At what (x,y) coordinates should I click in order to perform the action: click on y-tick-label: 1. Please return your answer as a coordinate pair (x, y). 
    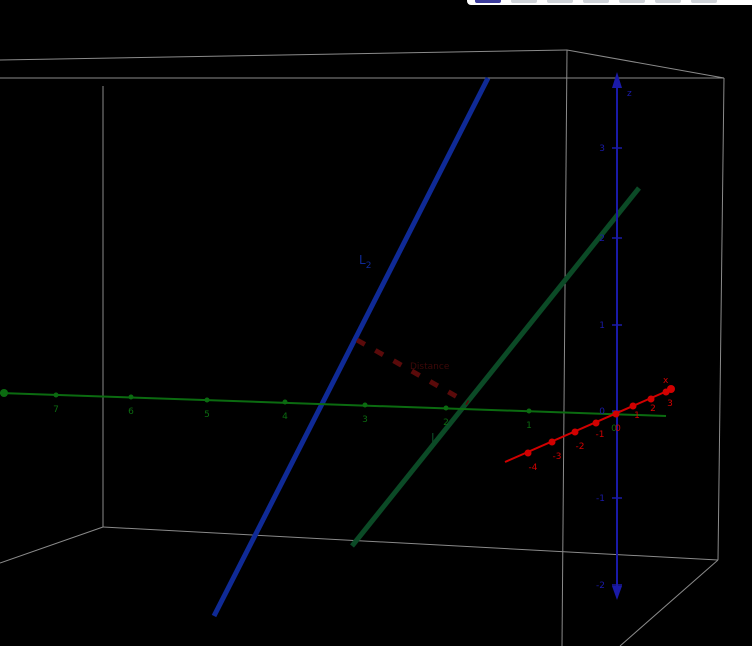
    Looking at the image, I should click on (529, 426).